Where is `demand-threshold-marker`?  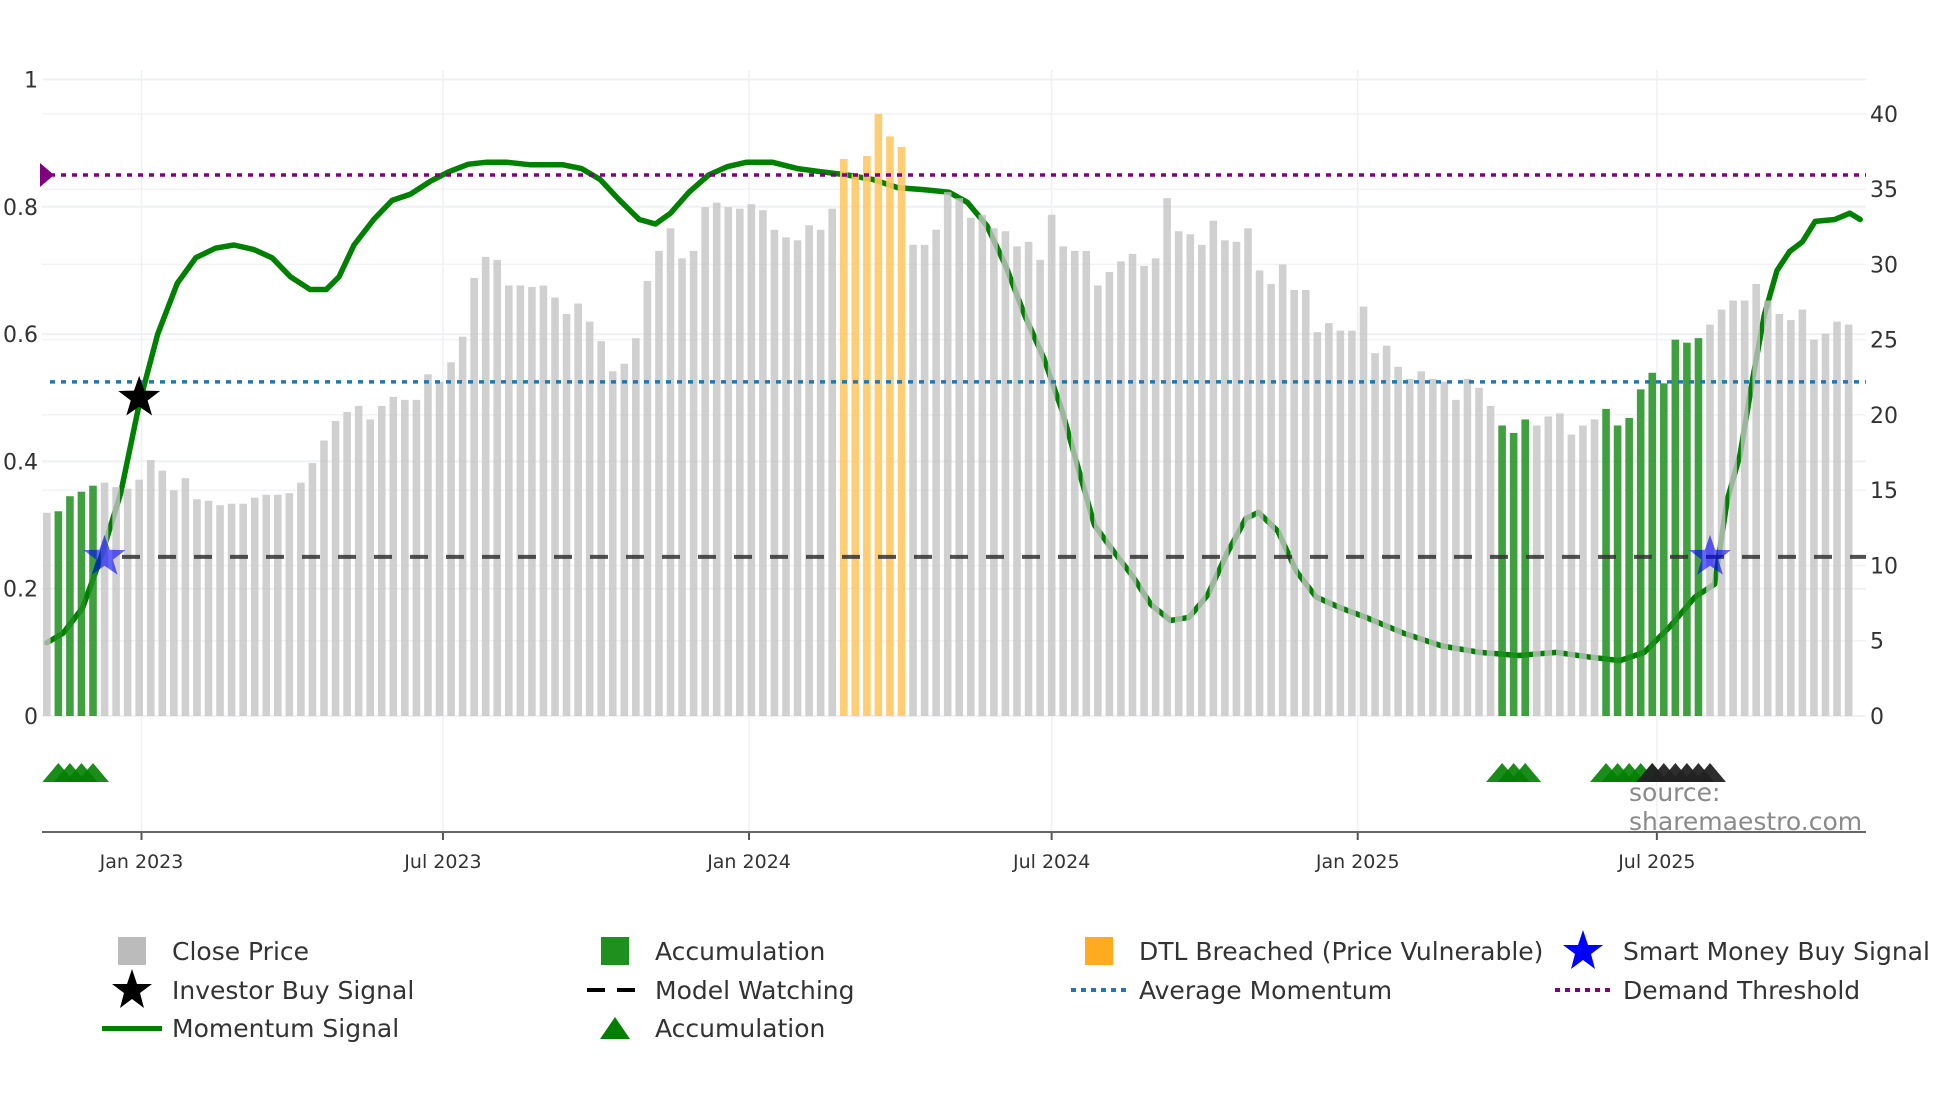
demand-threshold-marker is located at coordinates (47, 174).